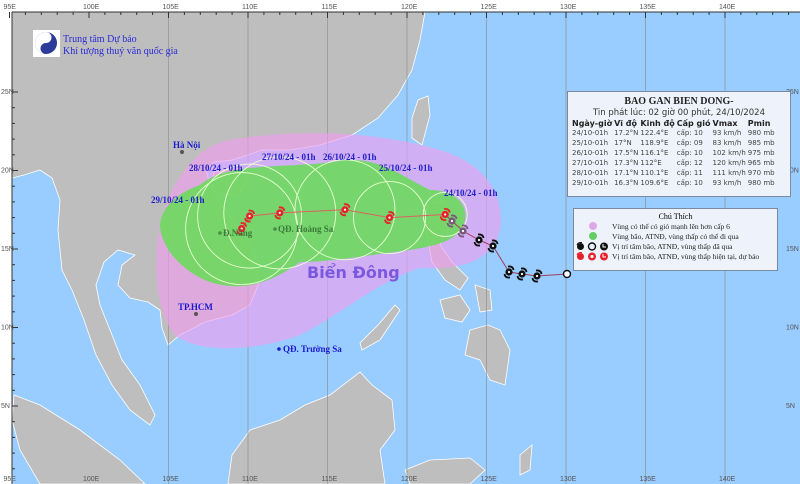 Image resolution: width=800 pixels, height=484 pixels. What do you see at coordinates (675, 236) in the screenshot?
I see `legend-label: Vùng bão, ATNĐ, vùng thấp có thể đi qua` at bounding box center [675, 236].